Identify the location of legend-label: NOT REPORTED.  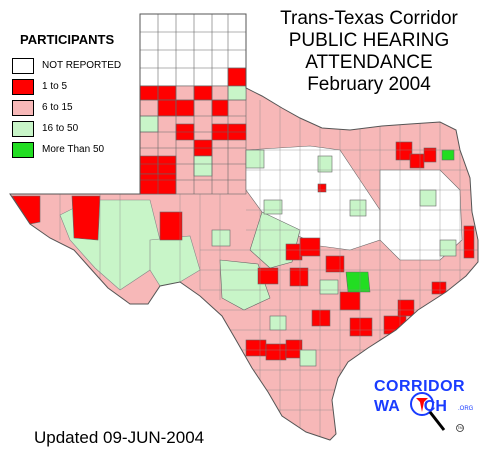
(82, 65).